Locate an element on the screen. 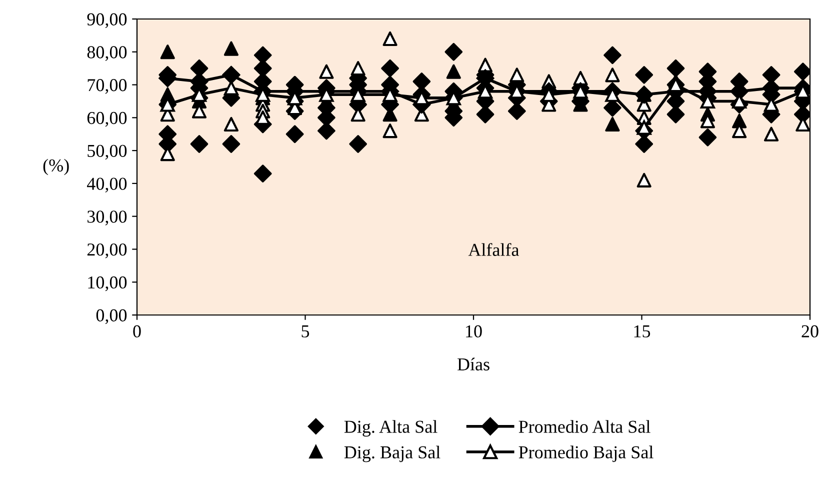 The image size is (824, 495). y-tick-label: 0,00 is located at coordinates (111, 316).